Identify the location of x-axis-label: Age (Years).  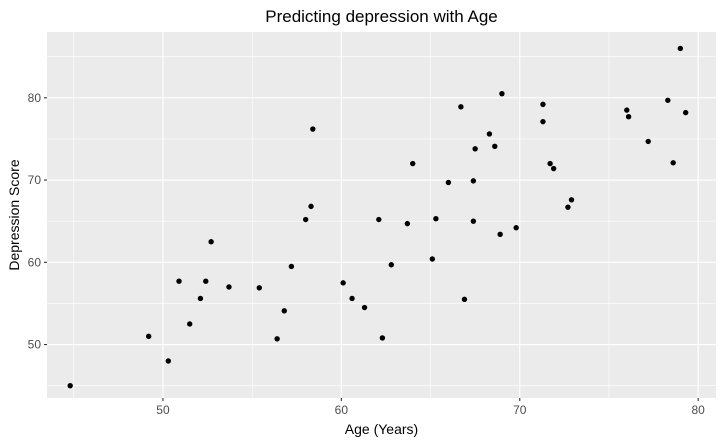
(381, 429).